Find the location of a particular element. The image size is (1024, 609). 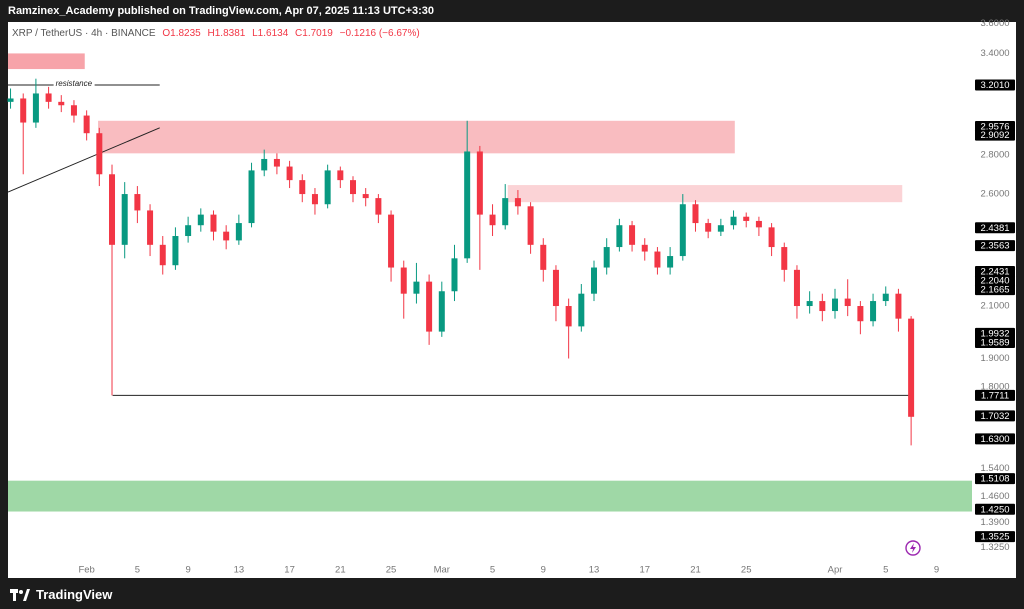

x-tick-label: Feb is located at coordinates (86, 570).